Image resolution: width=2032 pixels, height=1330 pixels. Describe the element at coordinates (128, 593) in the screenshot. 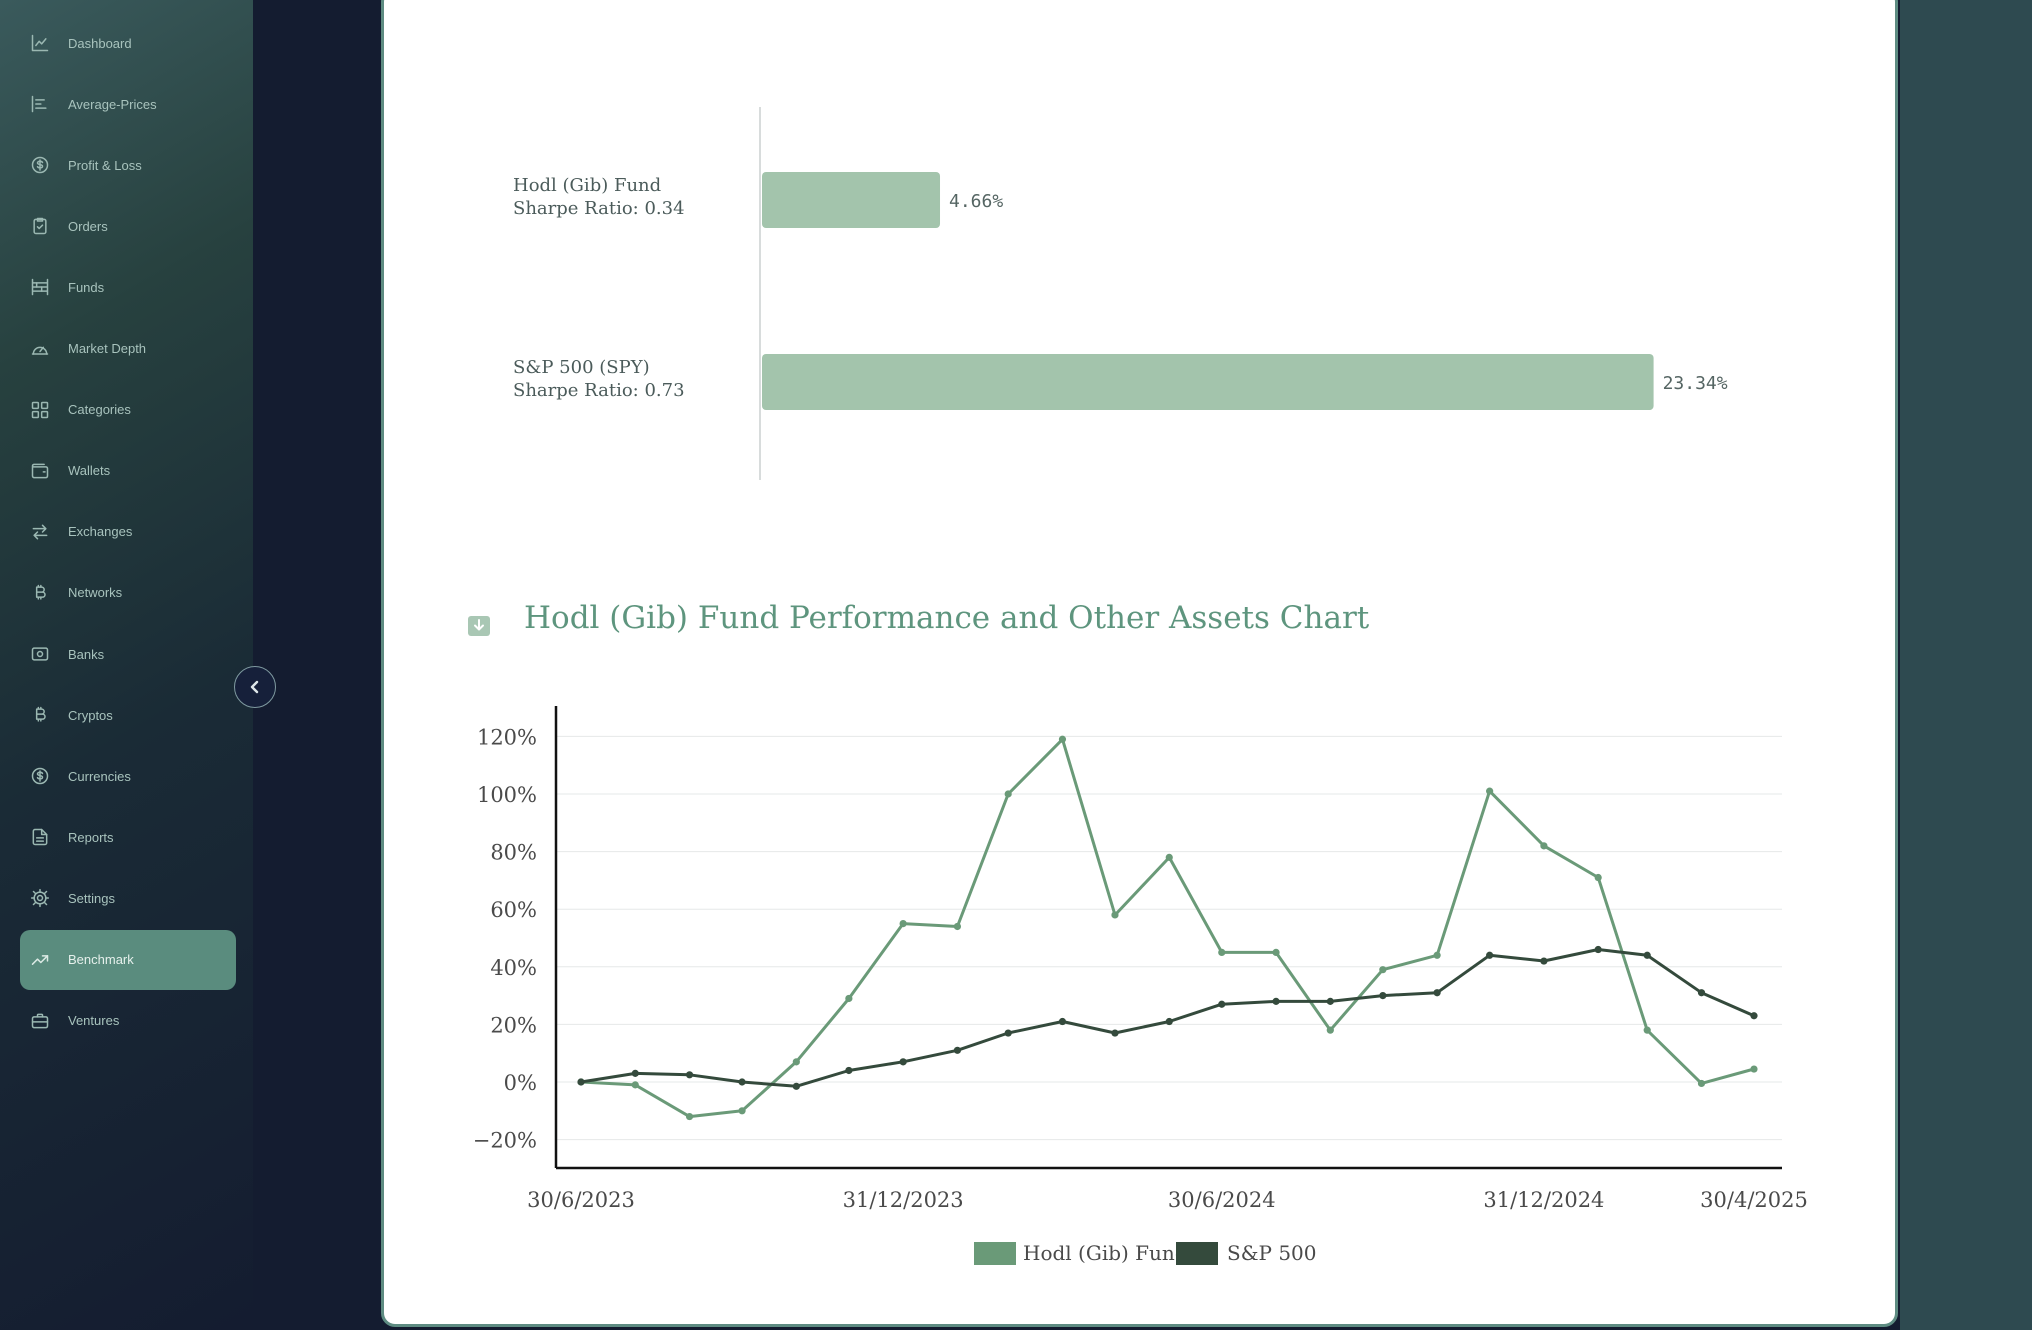

I see `sidebar-item-networks: Networks` at that location.